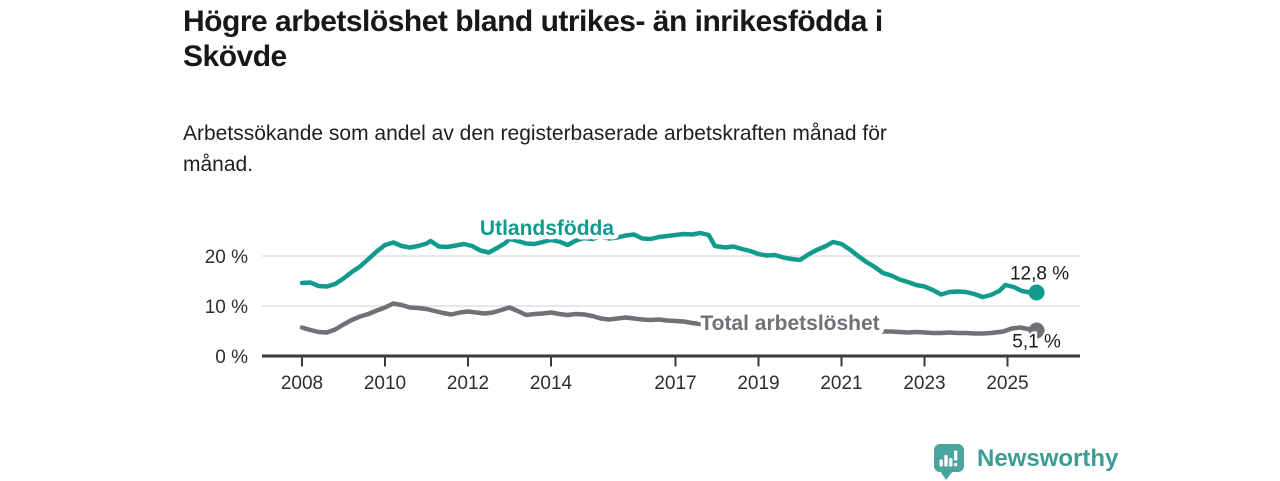 The image size is (1280, 481). What do you see at coordinates (547, 228) in the screenshot?
I see `series-label: Utlandsfödda` at bounding box center [547, 228].